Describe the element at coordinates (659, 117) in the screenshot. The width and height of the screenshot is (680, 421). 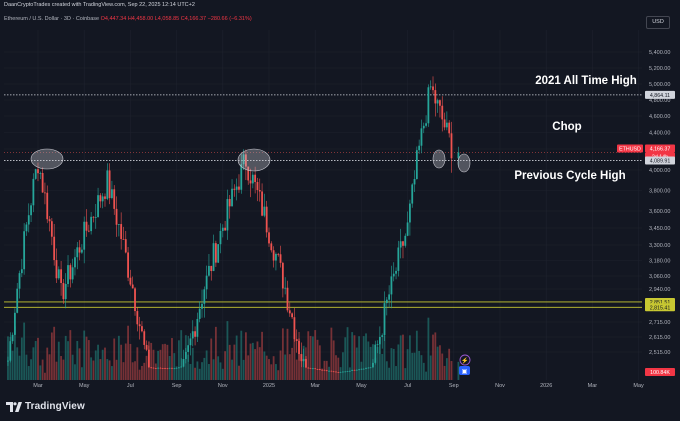
I see `price-tick-label: 4,600.00` at that location.